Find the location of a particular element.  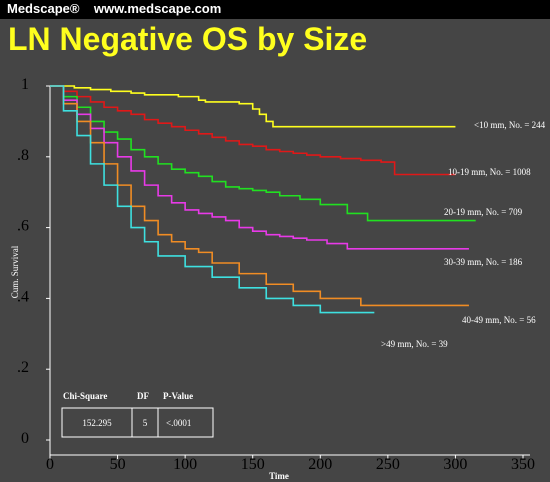

y-tick-label: 0 is located at coordinates (25, 438).